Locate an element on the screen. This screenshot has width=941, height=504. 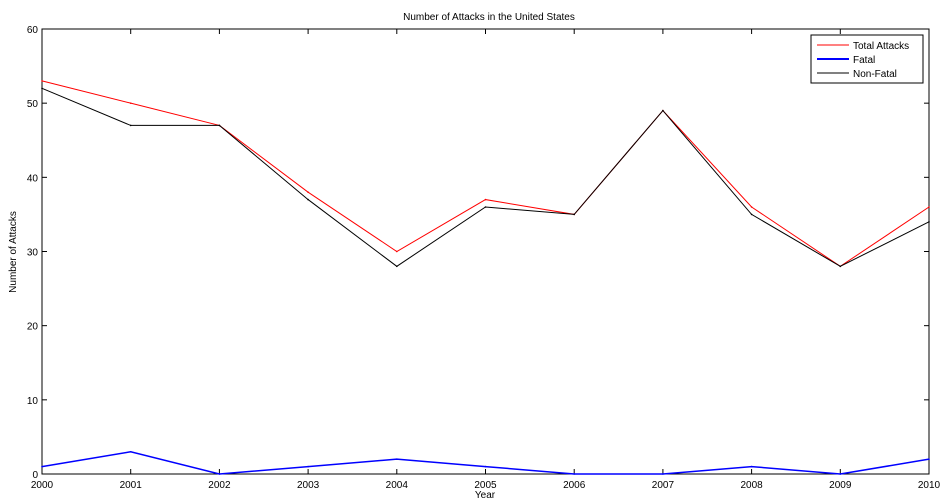
x-tick-label: 2006 is located at coordinates (574, 485).